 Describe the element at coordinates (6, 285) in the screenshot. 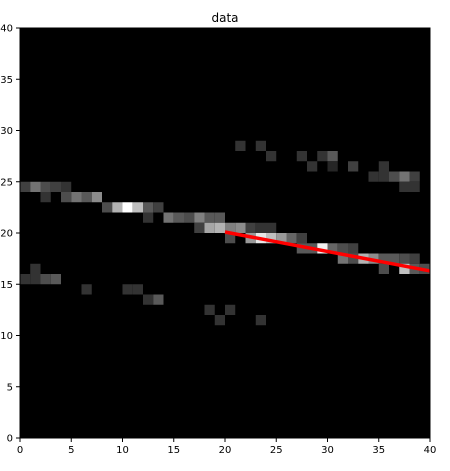

I see `y-tick-label: 15` at that location.